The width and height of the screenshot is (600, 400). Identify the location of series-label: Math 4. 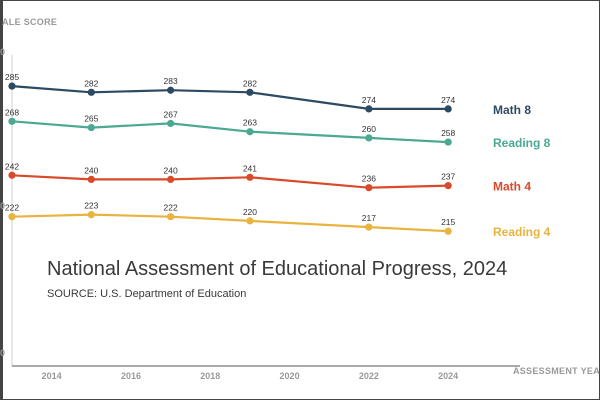
(512, 187).